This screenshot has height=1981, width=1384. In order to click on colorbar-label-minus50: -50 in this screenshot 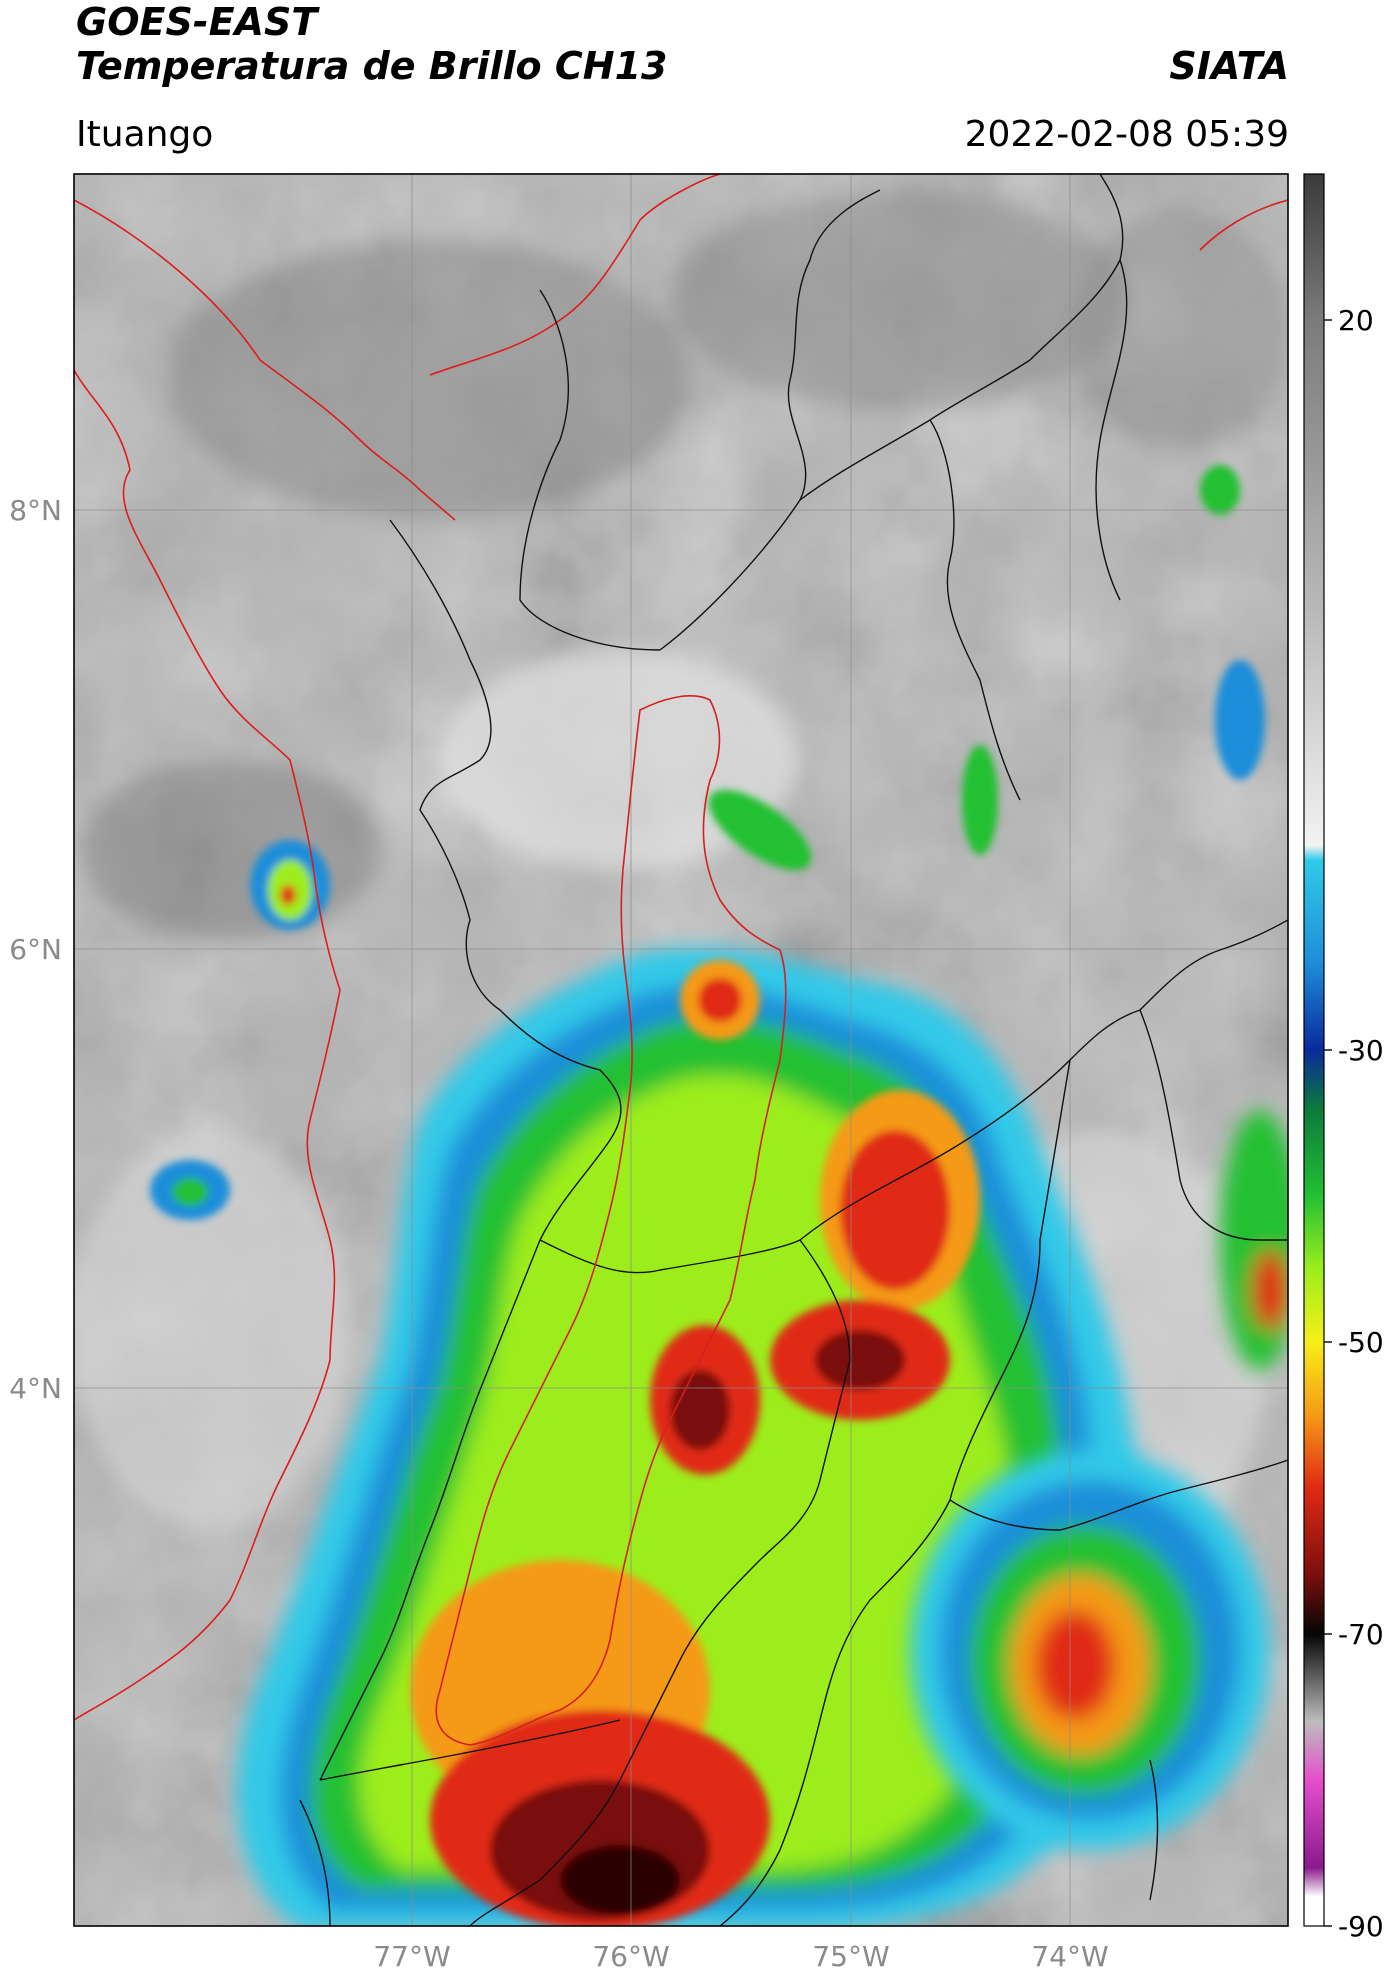, I will do `click(1361, 1342)`.